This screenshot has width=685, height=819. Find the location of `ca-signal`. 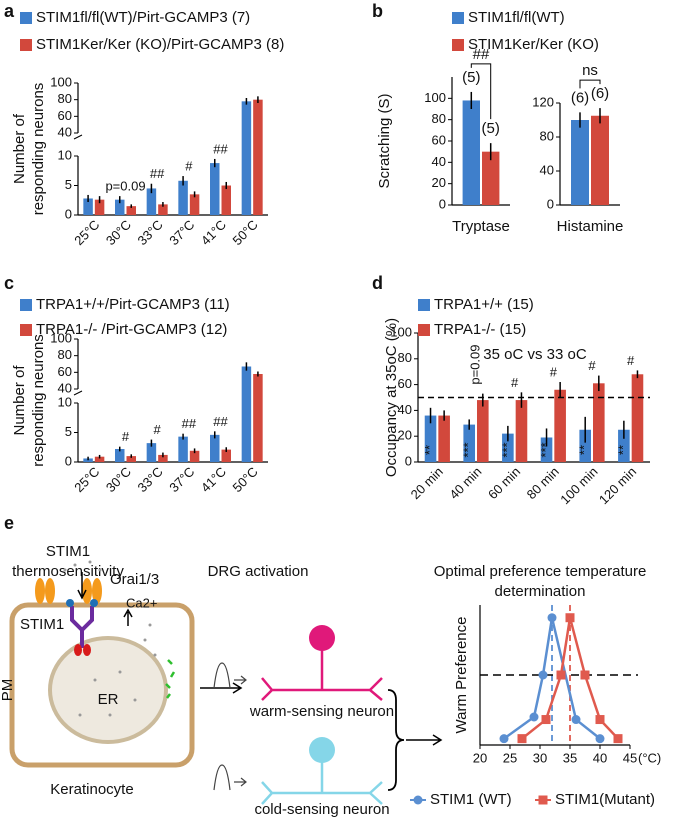

ca-signal is located at coordinates (170, 679).